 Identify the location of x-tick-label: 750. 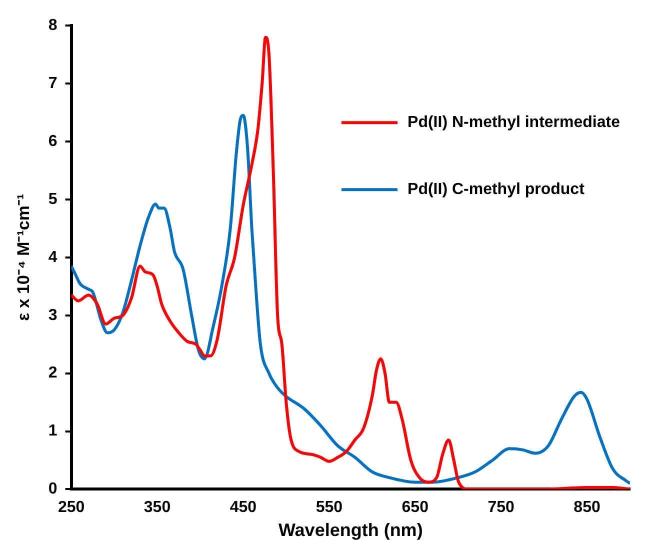
(501, 507).